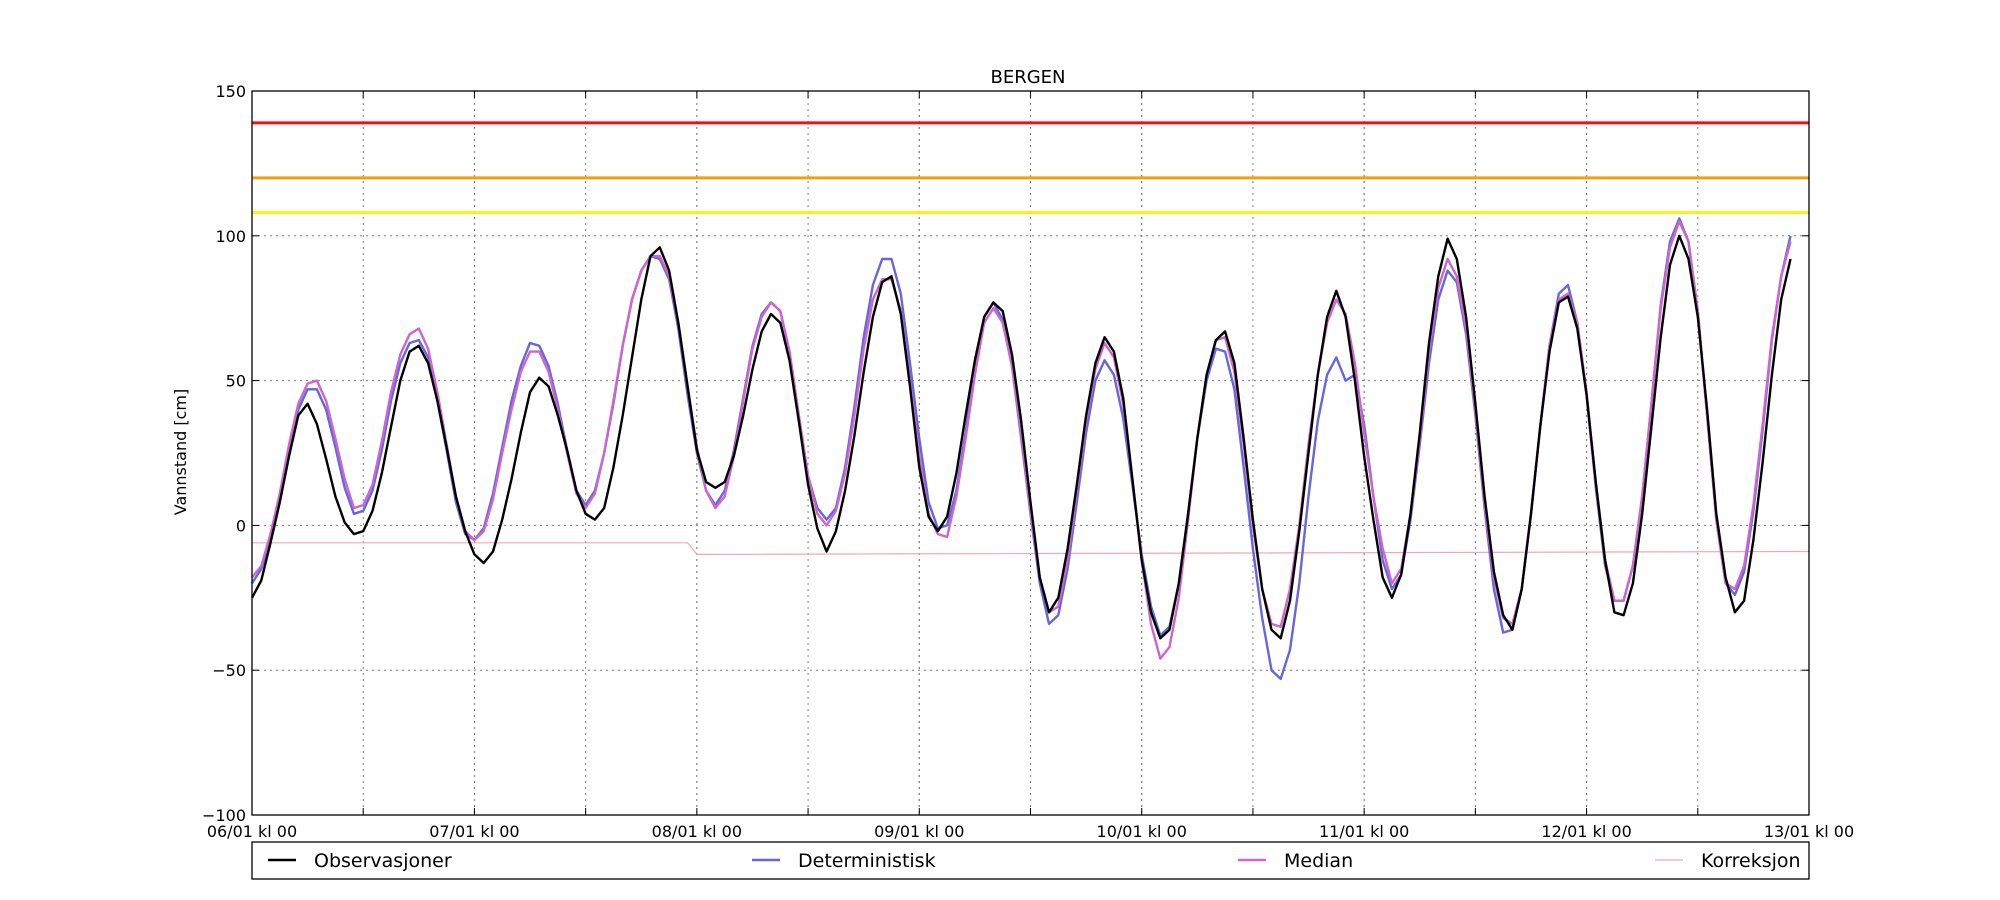 This screenshot has width=2000, height=900. What do you see at coordinates (1751, 861) in the screenshot?
I see `legend-label: Korreksjon` at bounding box center [1751, 861].